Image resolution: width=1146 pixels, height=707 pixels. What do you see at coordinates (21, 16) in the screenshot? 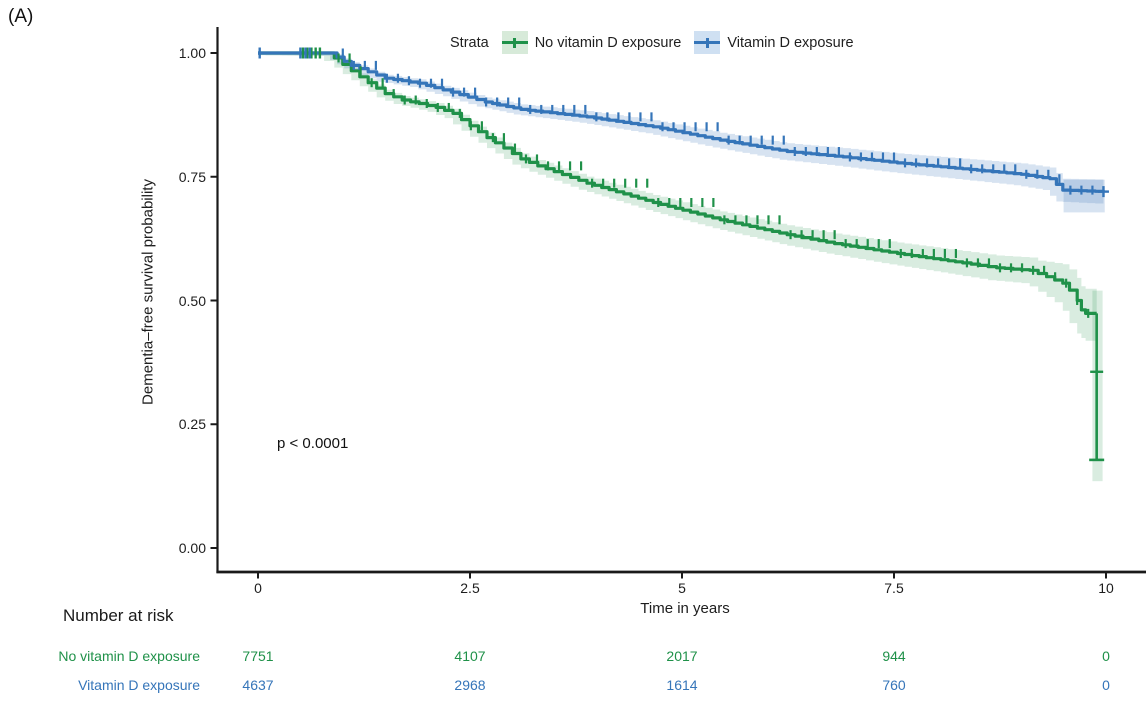
I see `panel-label: (A)` at bounding box center [21, 16].